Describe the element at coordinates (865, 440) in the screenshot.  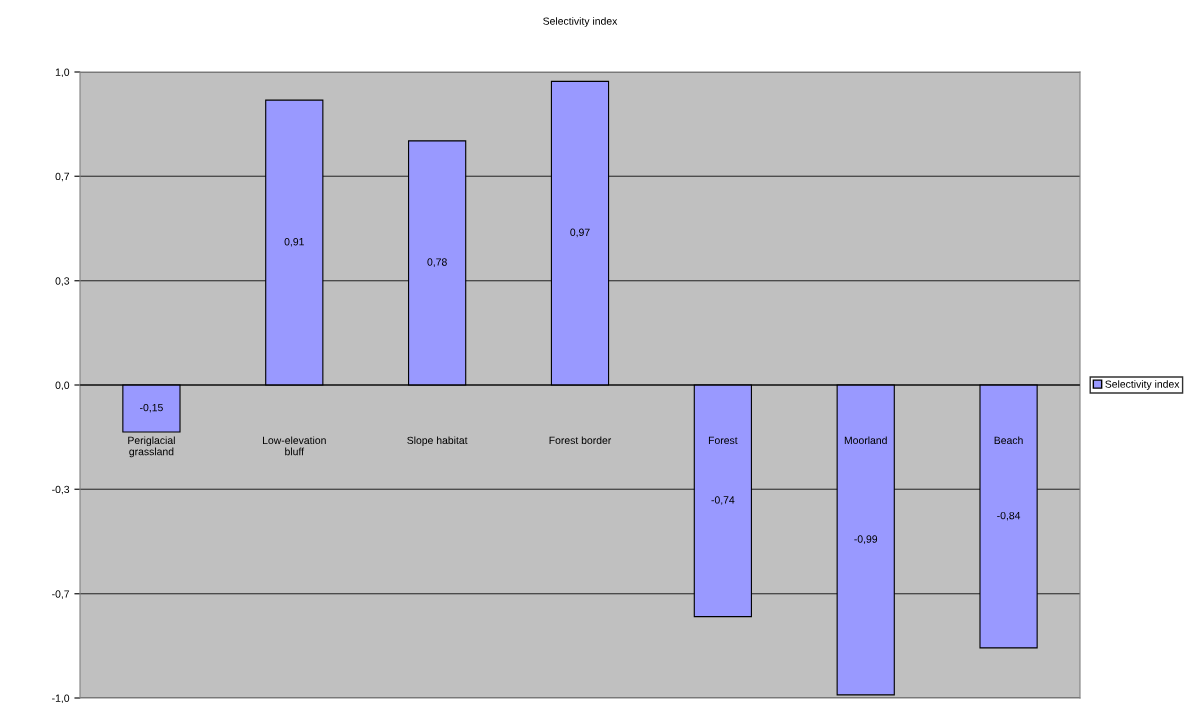
I see `x-tick-label: Moorland` at that location.